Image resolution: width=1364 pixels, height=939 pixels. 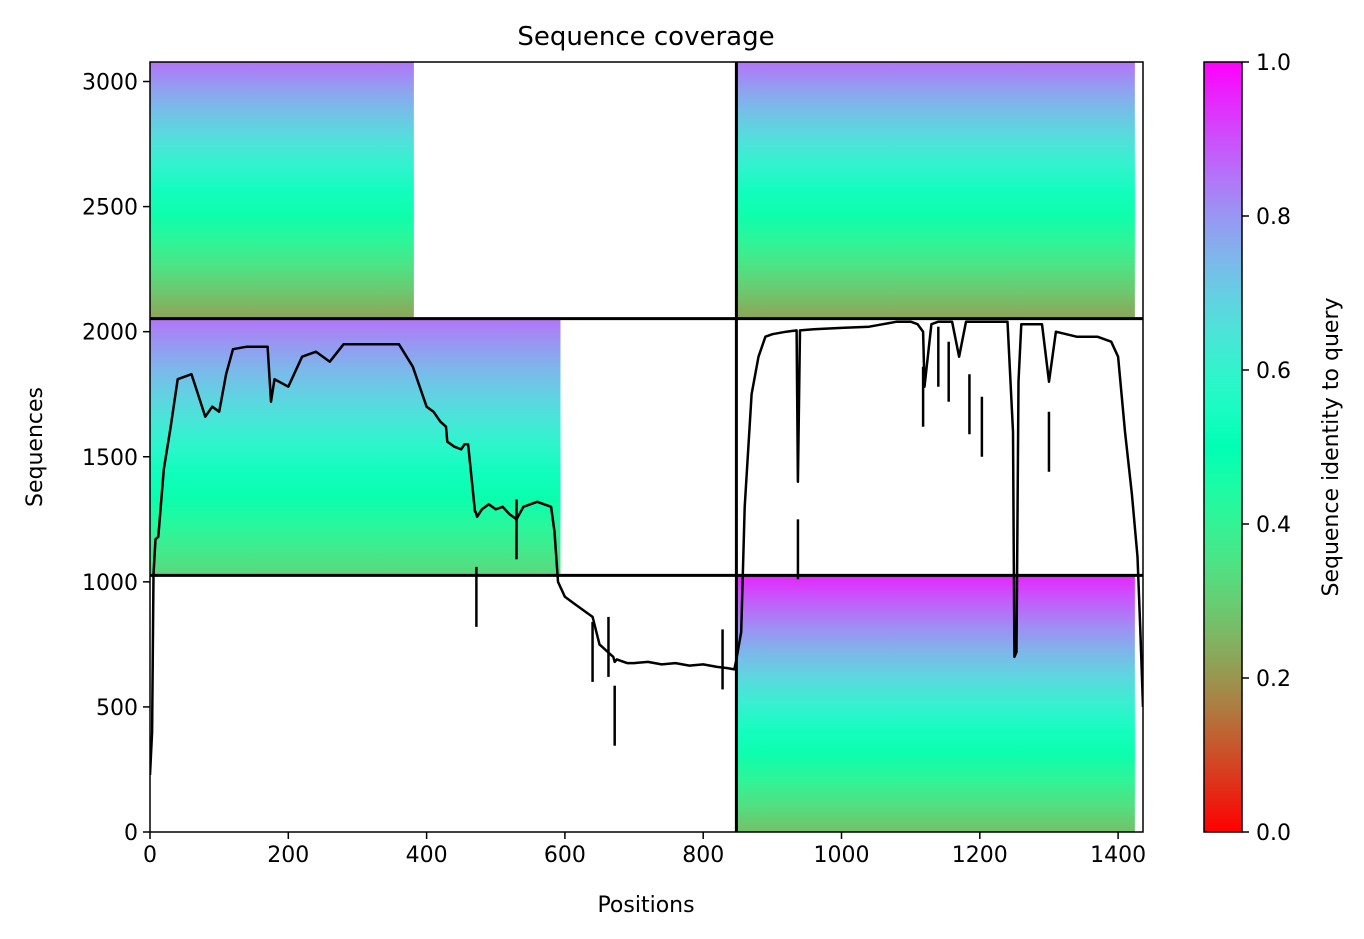 What do you see at coordinates (110, 208) in the screenshot?
I see `y-tick-label: 2500` at bounding box center [110, 208].